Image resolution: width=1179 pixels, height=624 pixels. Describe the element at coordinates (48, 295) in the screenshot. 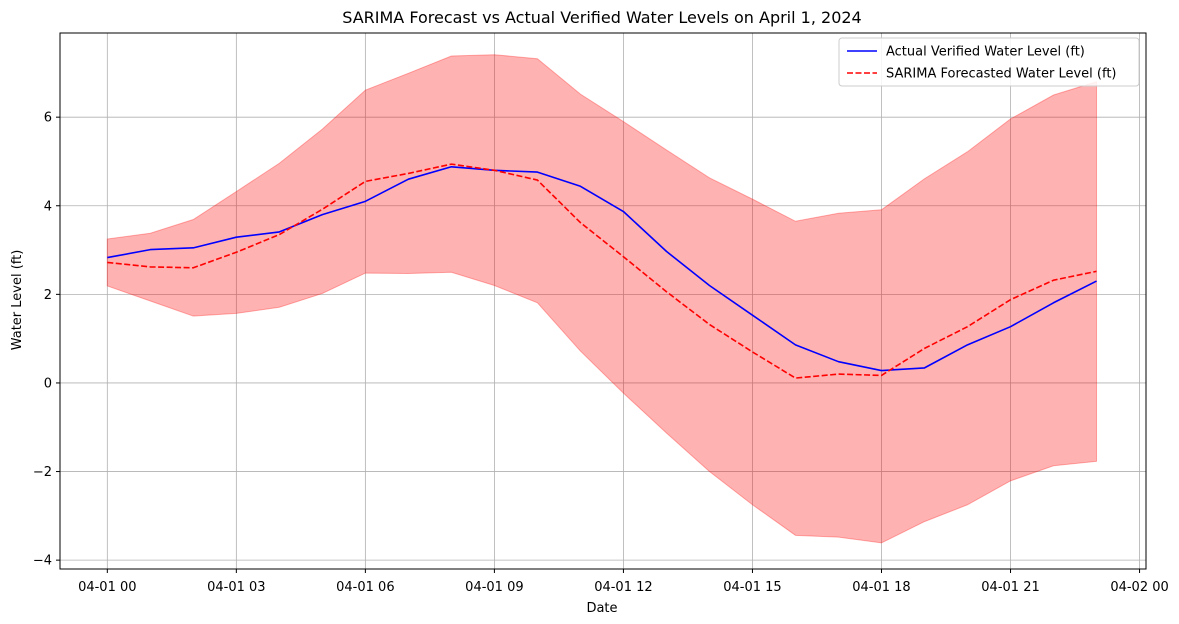

I see `y-tick-label: 2` at that location.